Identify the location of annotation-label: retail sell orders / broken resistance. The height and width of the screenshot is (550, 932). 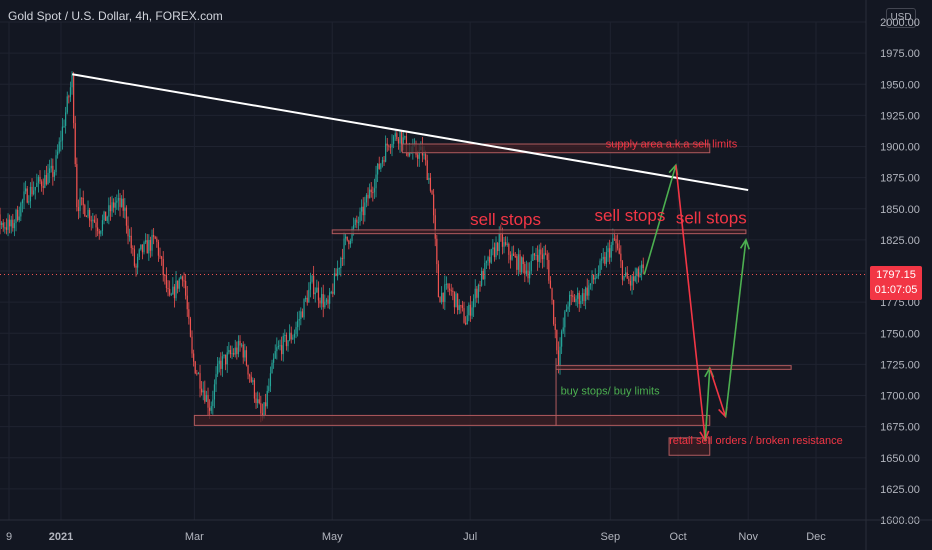
(756, 441).